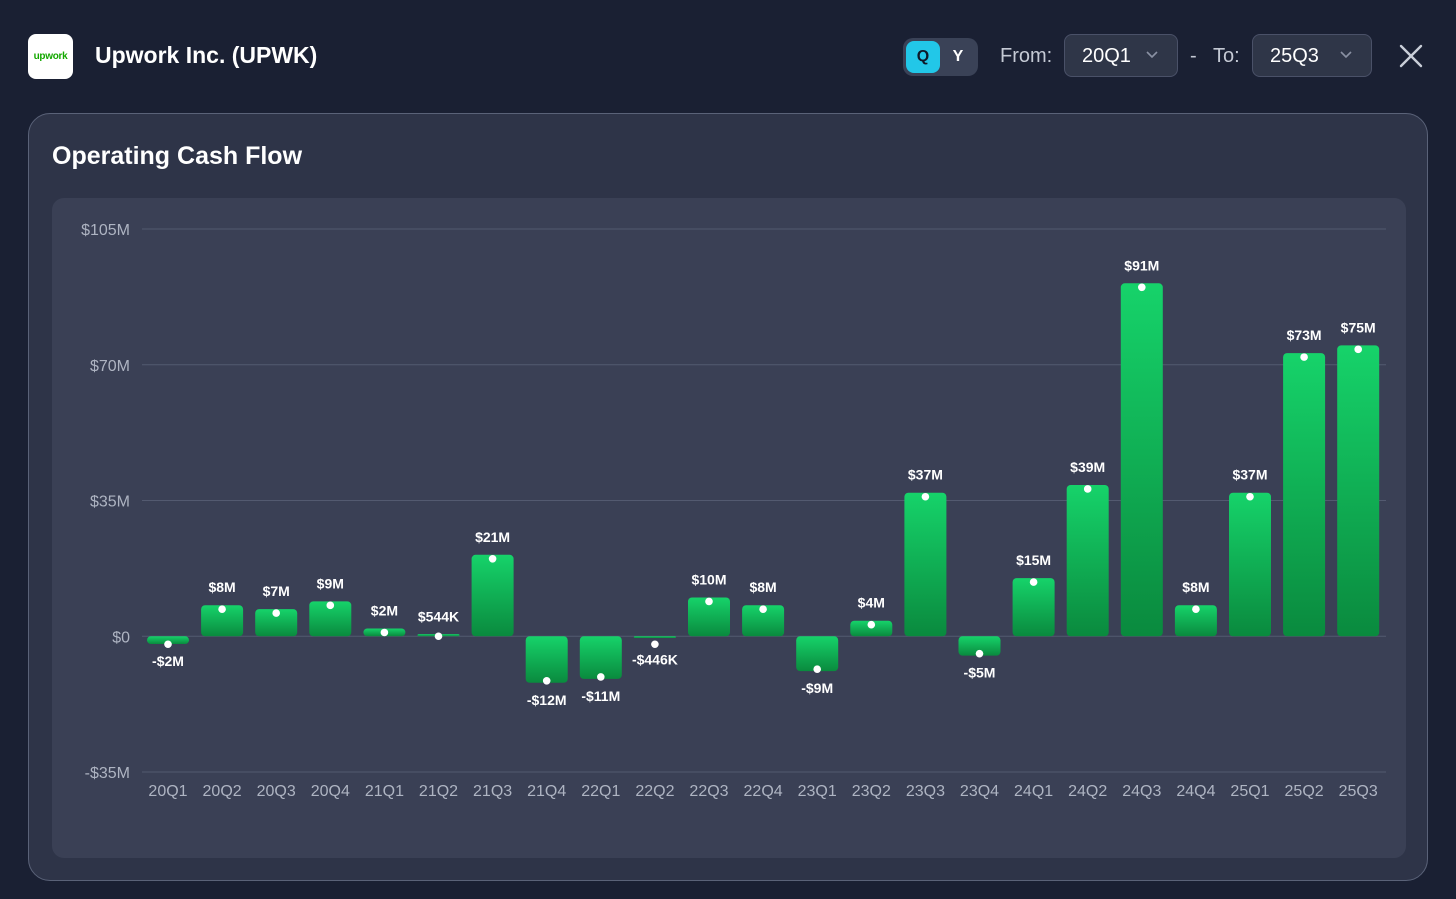 This screenshot has width=1456, height=899. I want to click on chevron-down-icon, so click(1152, 55).